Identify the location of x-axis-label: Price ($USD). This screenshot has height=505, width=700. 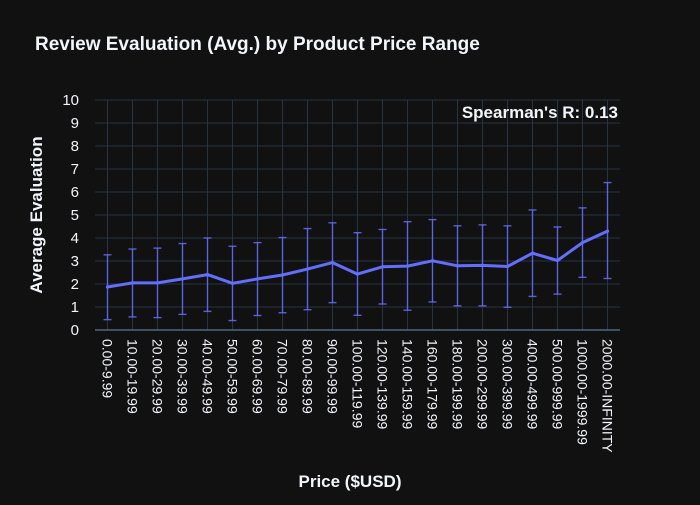
(350, 481).